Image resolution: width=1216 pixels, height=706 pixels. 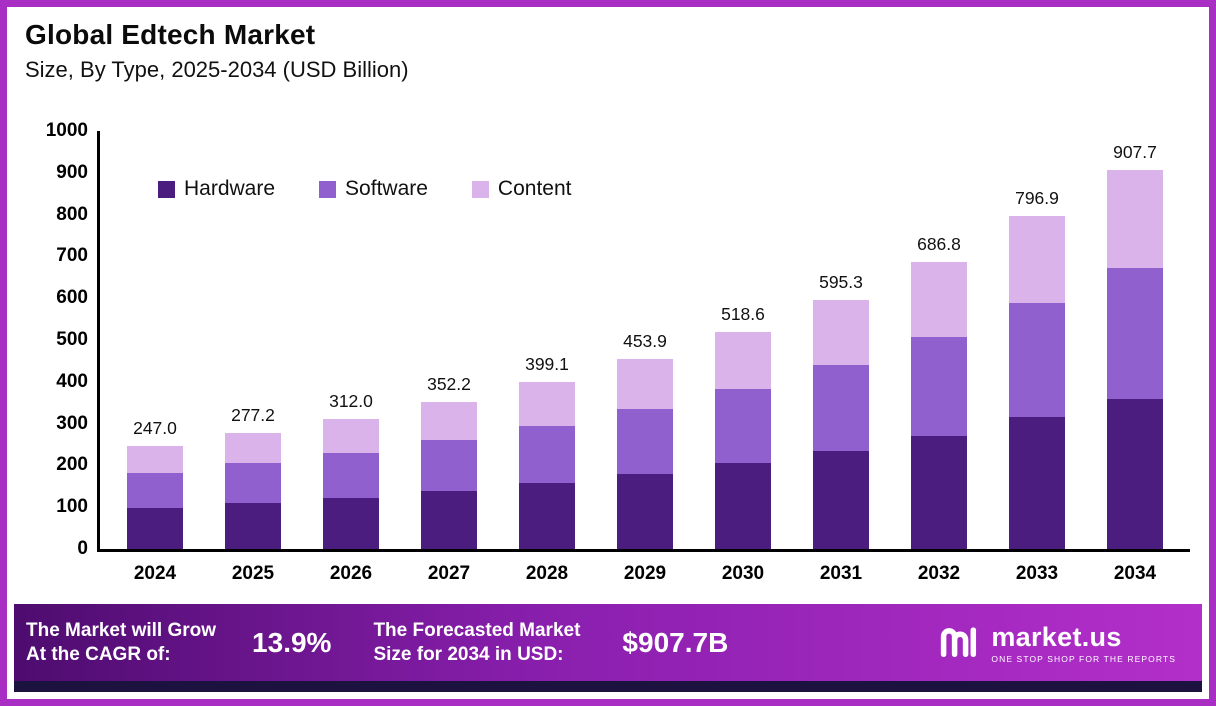 I want to click on x-axis-tick-label: 2033, so click(x=1037, y=573).